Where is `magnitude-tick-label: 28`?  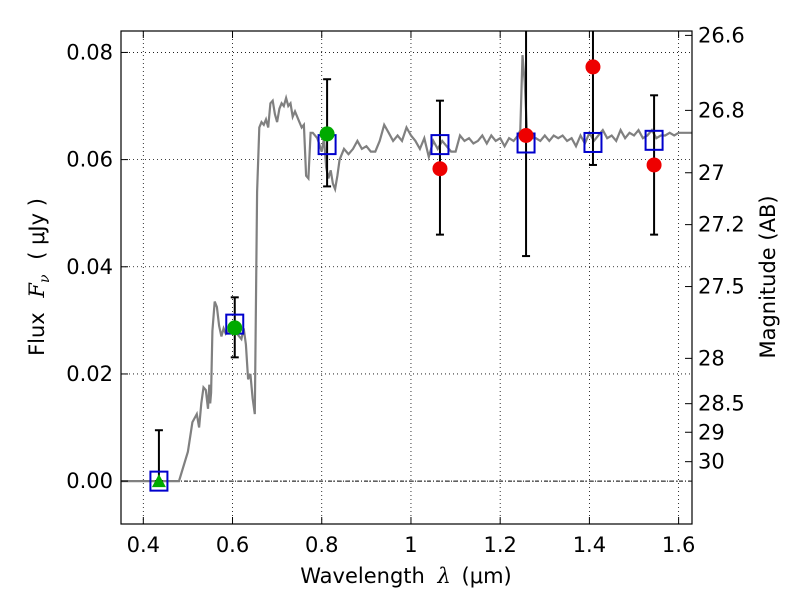
magnitude-tick-label: 28 is located at coordinates (711, 358).